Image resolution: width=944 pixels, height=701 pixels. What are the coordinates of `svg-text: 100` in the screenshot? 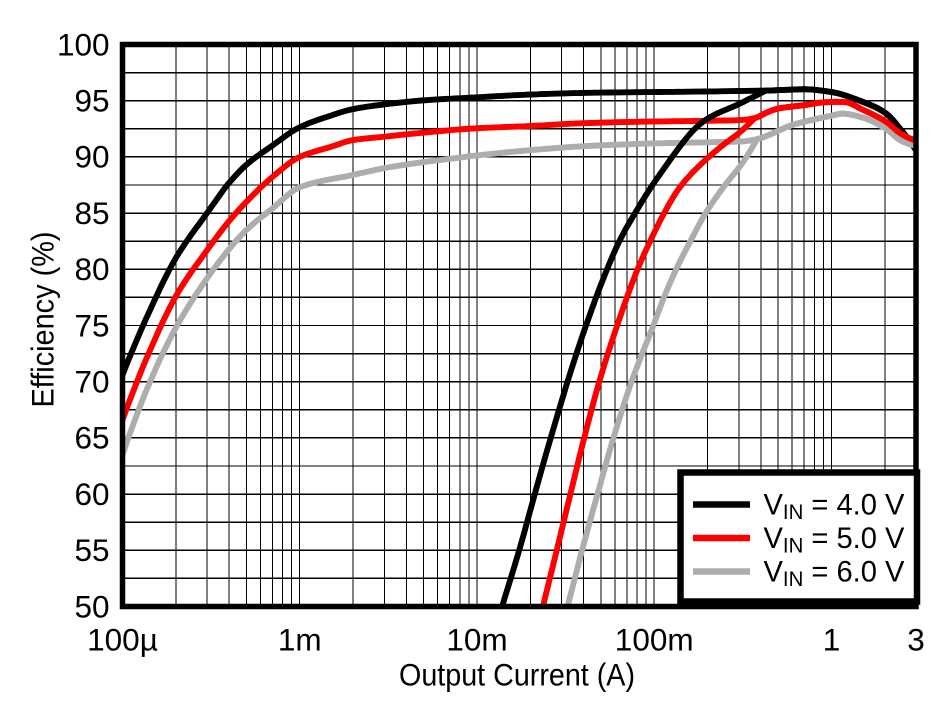 It's located at (83, 44).